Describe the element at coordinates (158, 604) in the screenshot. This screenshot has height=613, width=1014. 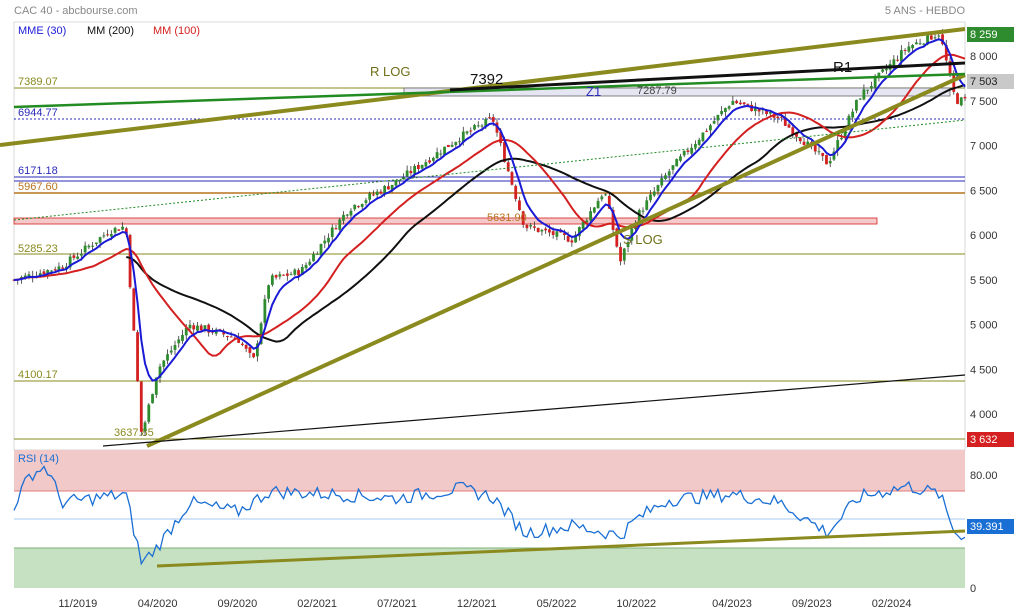
I see `date-tick-label: 04/2020` at that location.